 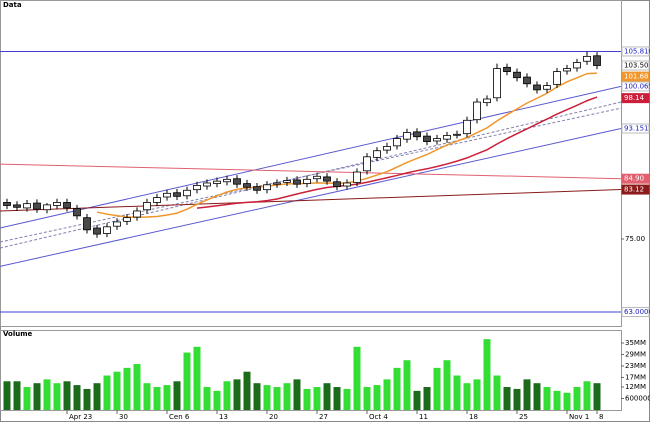 I want to click on x-tick-label: 18, so click(x=473, y=417).